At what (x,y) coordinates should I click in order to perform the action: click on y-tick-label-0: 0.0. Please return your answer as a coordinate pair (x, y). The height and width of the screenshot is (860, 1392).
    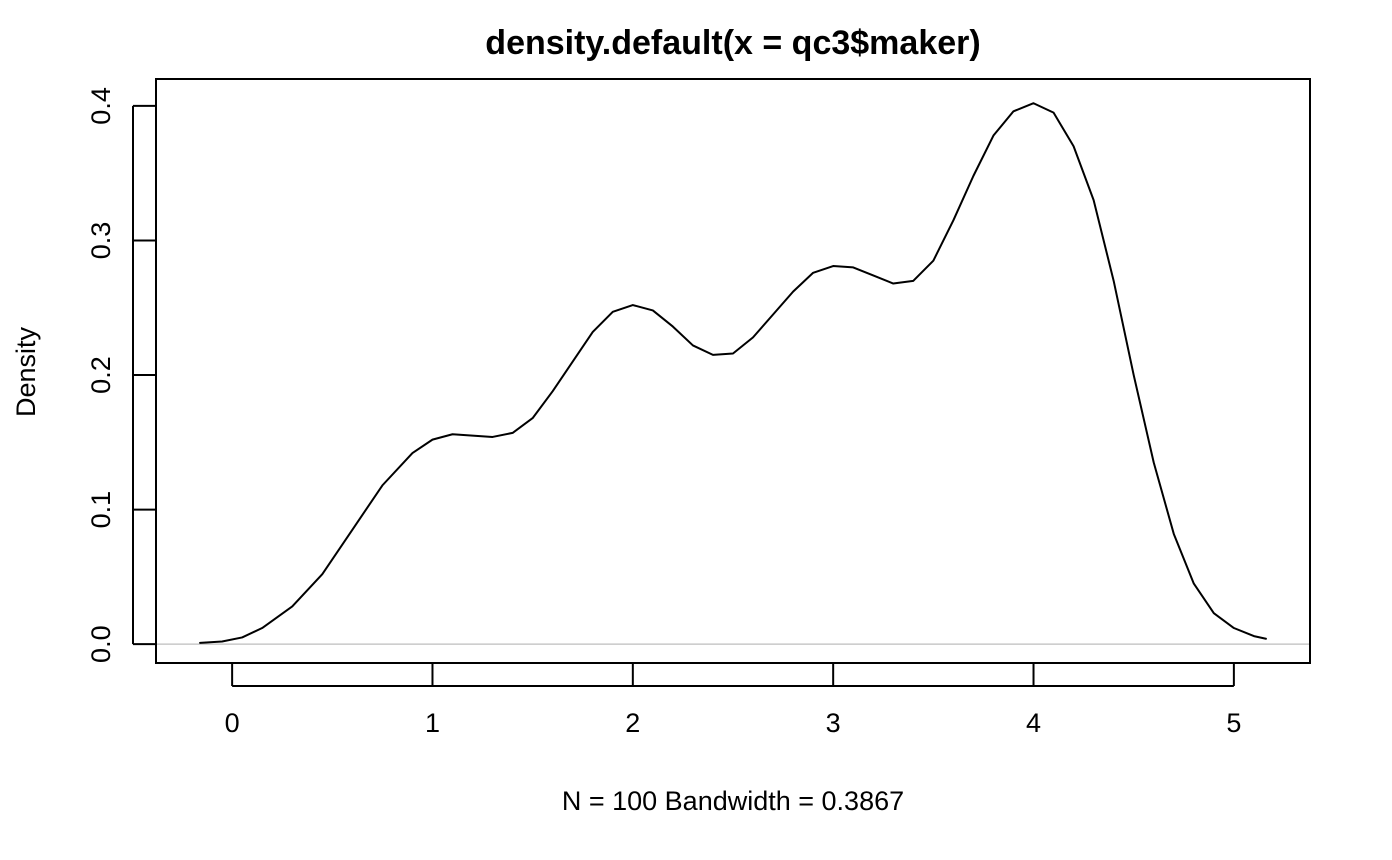
    Looking at the image, I should click on (101, 644).